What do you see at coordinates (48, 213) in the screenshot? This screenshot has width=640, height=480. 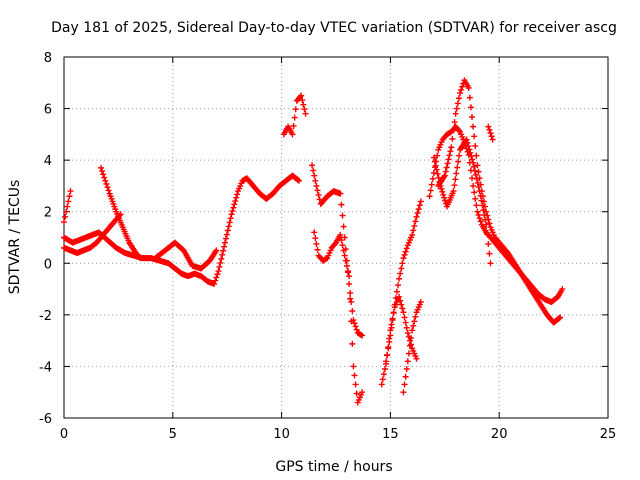 I see `y-tick-label: 2` at bounding box center [48, 213].